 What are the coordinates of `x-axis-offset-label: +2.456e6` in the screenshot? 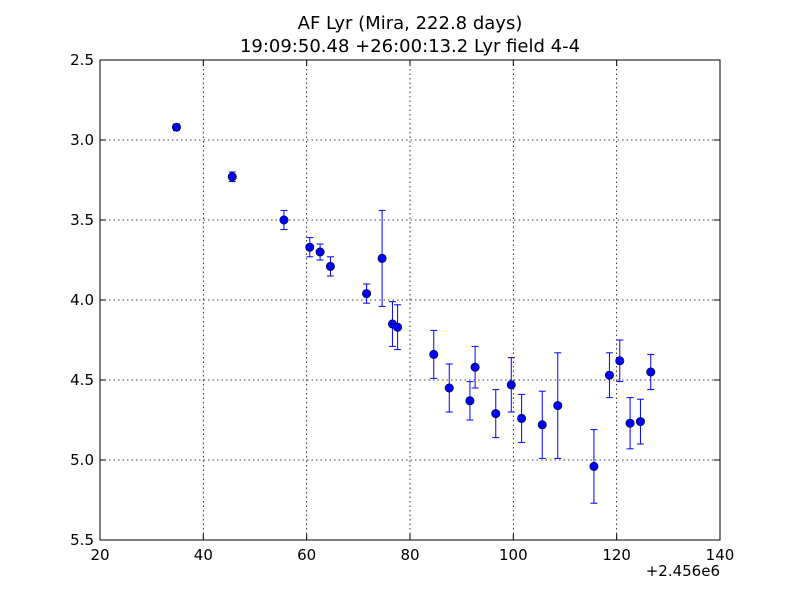 It's located at (683, 571).